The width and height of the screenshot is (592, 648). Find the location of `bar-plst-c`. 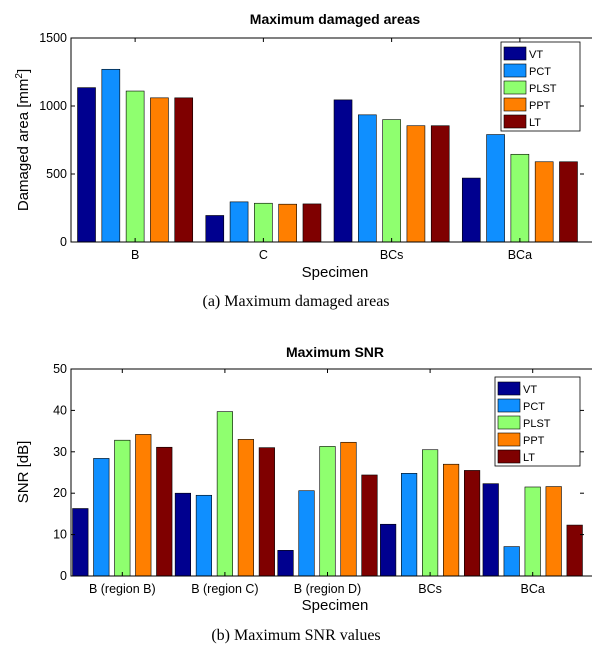

bar-plst-c is located at coordinates (263, 222).